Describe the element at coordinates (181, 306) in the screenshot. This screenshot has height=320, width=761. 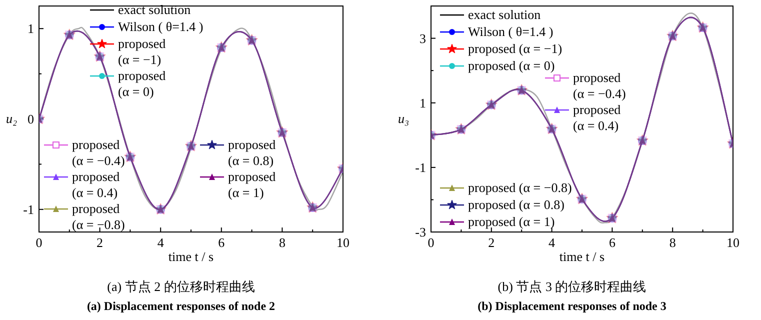
I see `text: (a) Displacement responses of node 2` at that location.